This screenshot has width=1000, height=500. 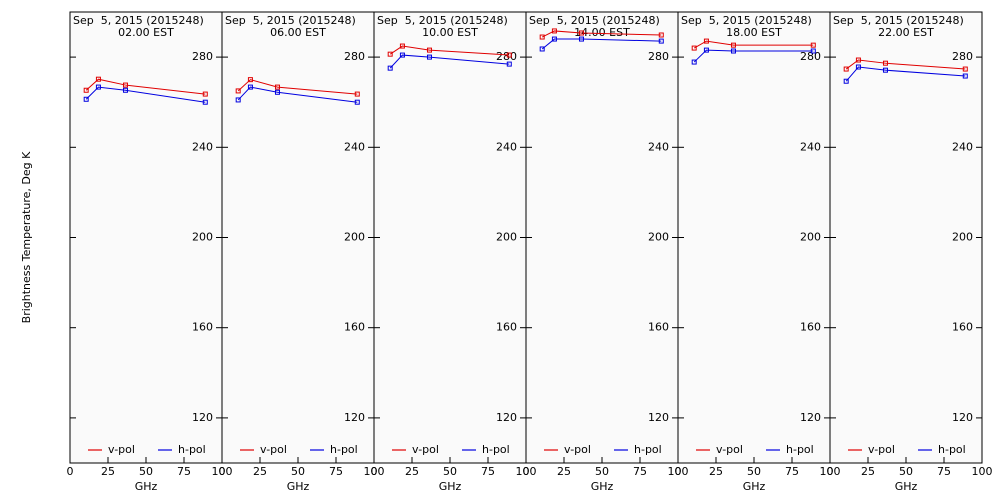 I want to click on chart-subtitle: 10.00 EST, so click(x=450, y=32).